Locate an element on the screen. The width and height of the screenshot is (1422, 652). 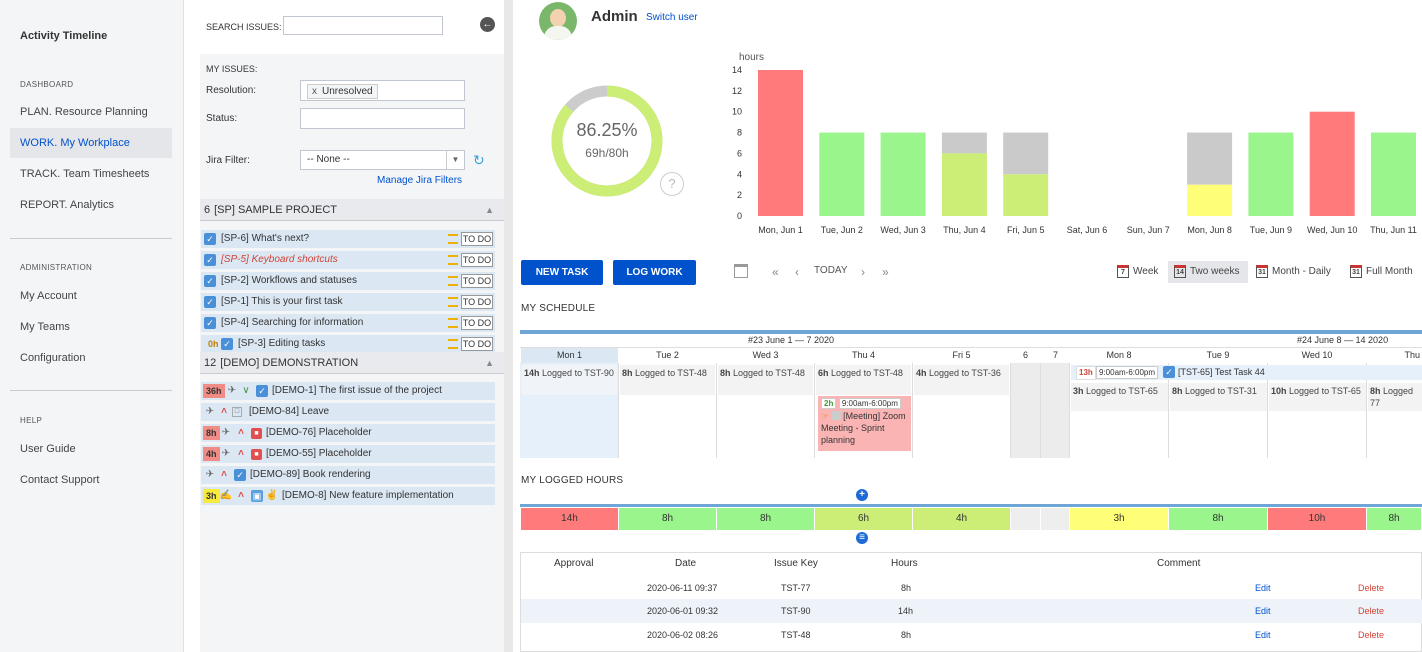
cell-hours: 8h is located at coordinates (906, 635).